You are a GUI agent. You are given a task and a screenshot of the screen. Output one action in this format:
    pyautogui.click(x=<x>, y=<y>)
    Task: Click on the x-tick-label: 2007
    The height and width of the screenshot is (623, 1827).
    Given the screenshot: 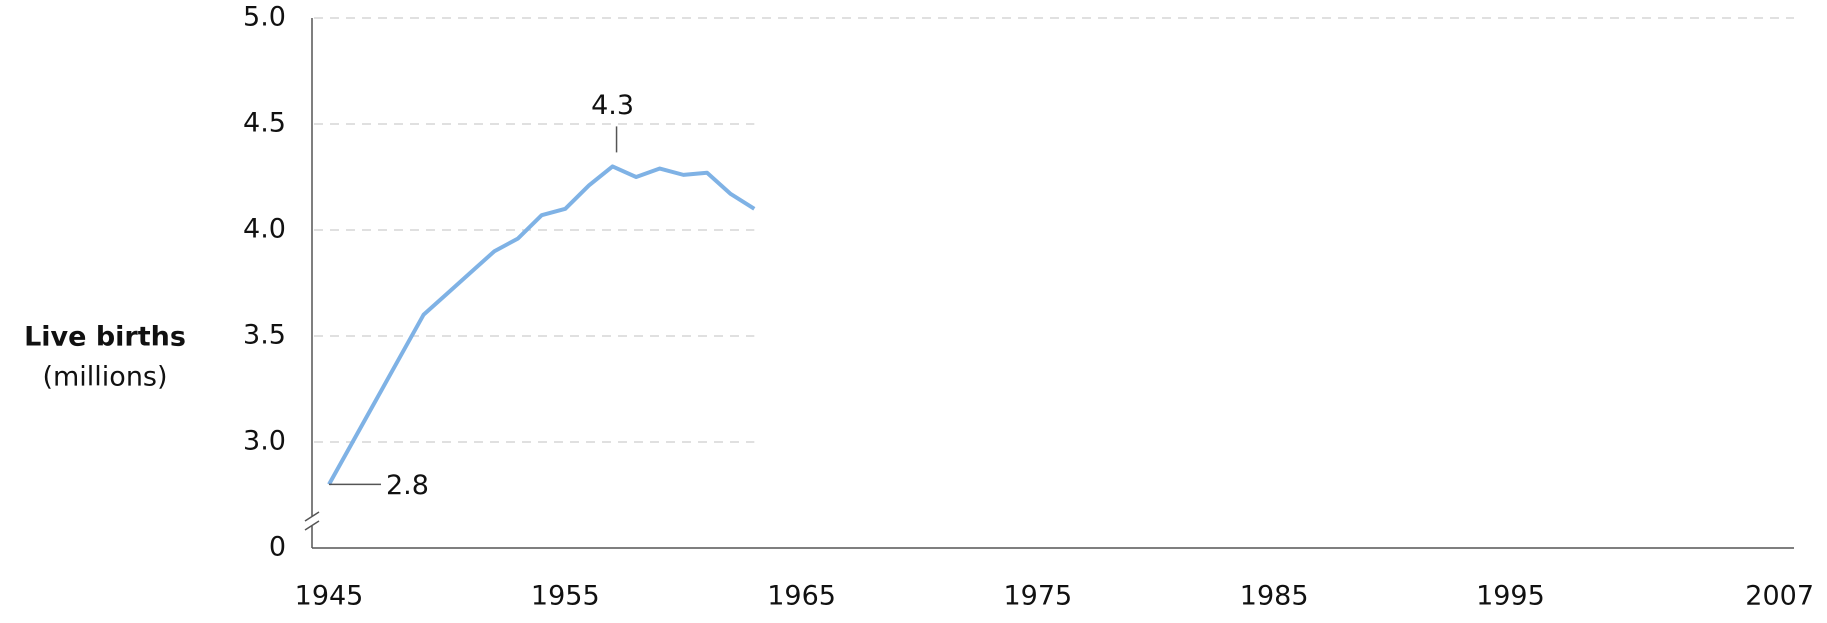 What is the action you would take?
    pyautogui.click(x=1779, y=596)
    